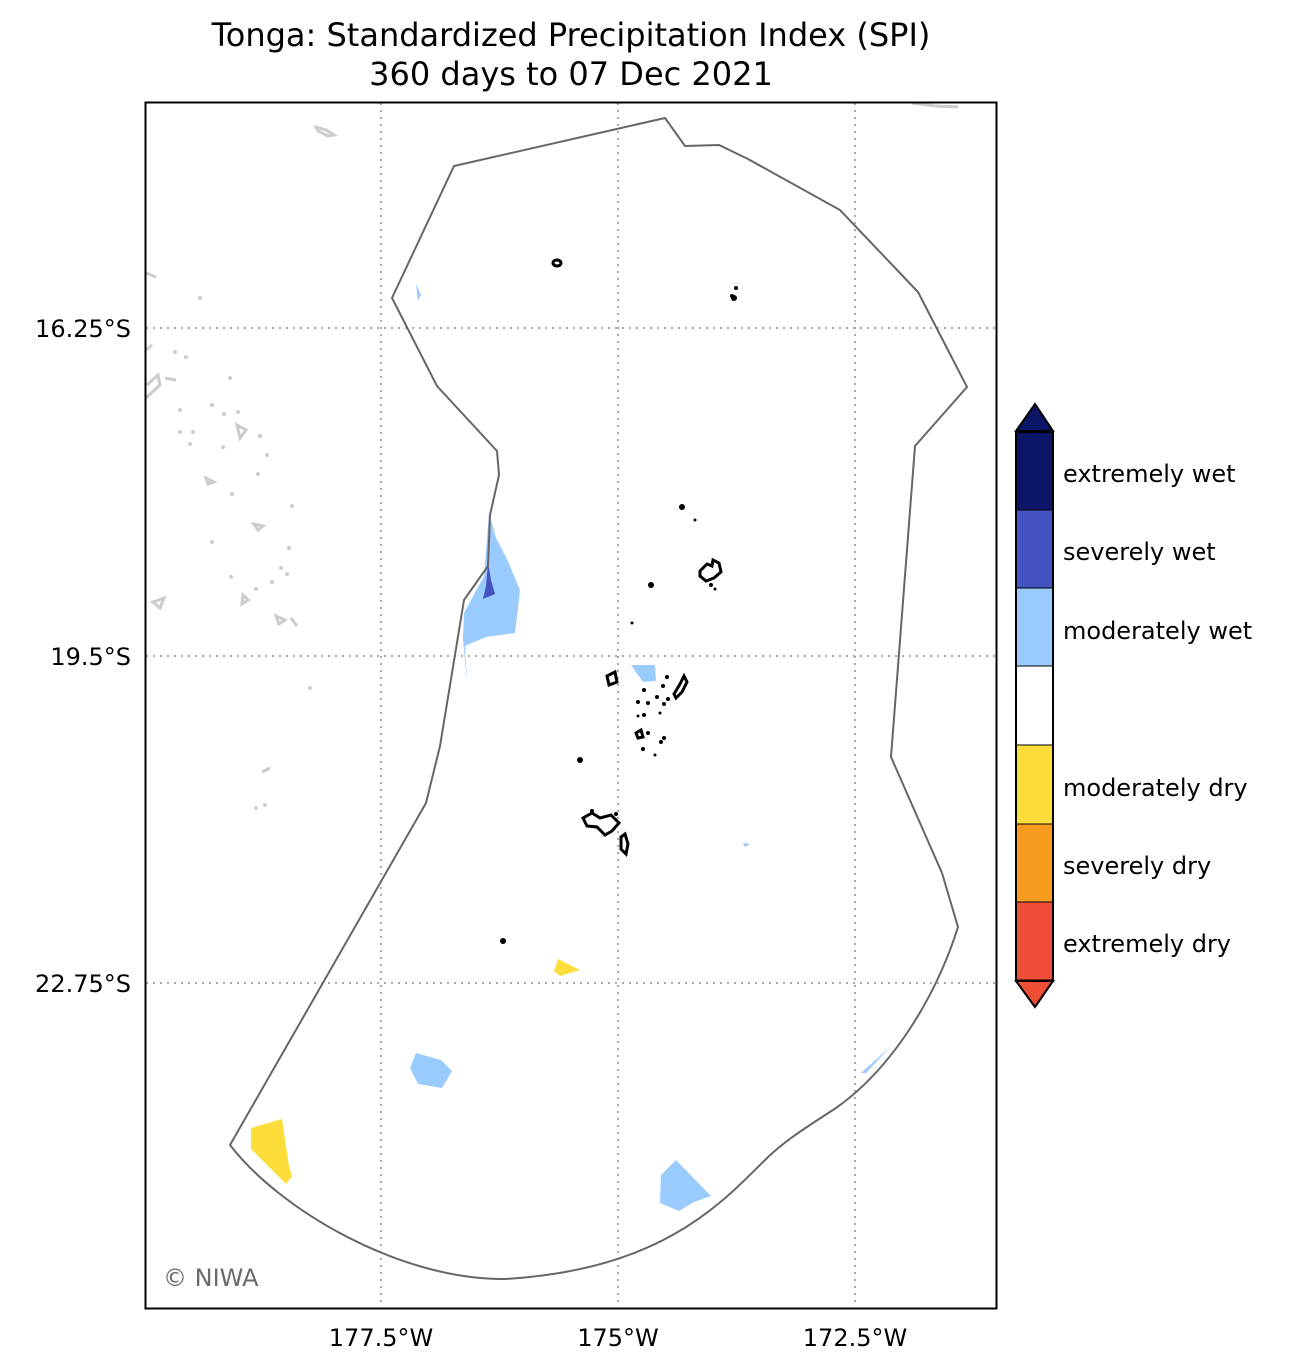 The image size is (1302, 1372). What do you see at coordinates (637, 558) in the screenshot?
I see `tonga-islands` at bounding box center [637, 558].